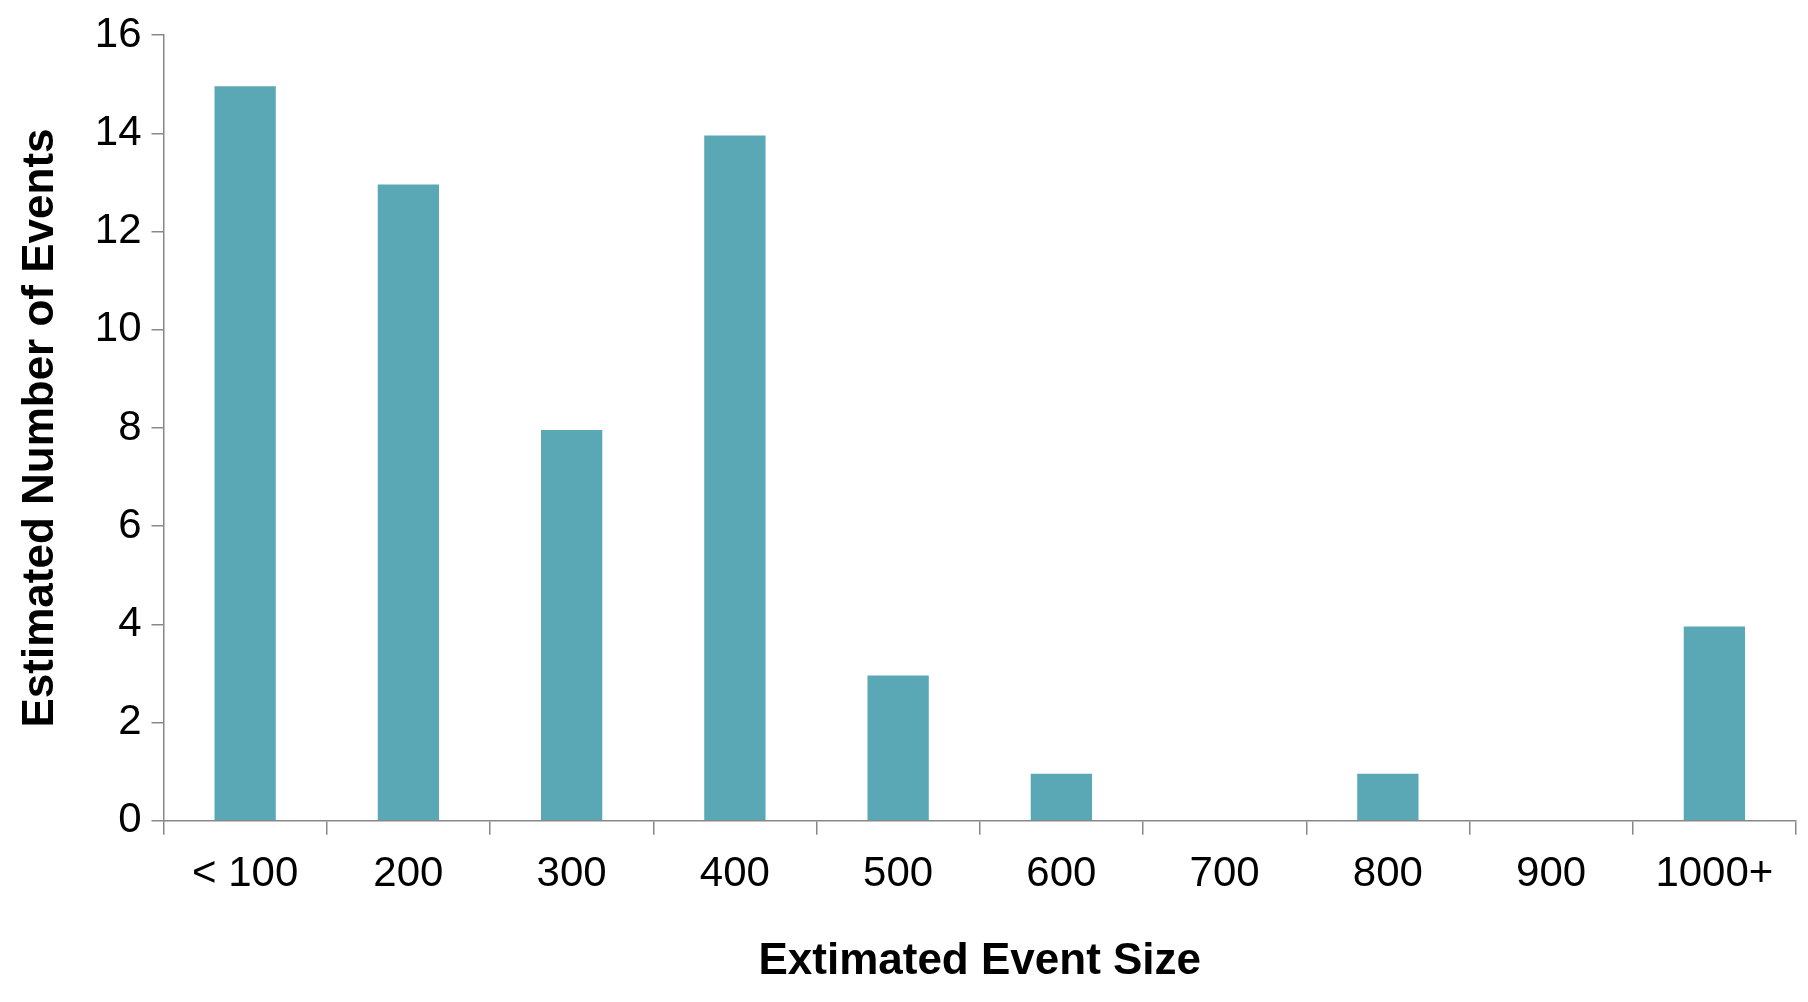 The image size is (1808, 1002). What do you see at coordinates (118, 32) in the screenshot?
I see `y-tick-label: 16` at bounding box center [118, 32].